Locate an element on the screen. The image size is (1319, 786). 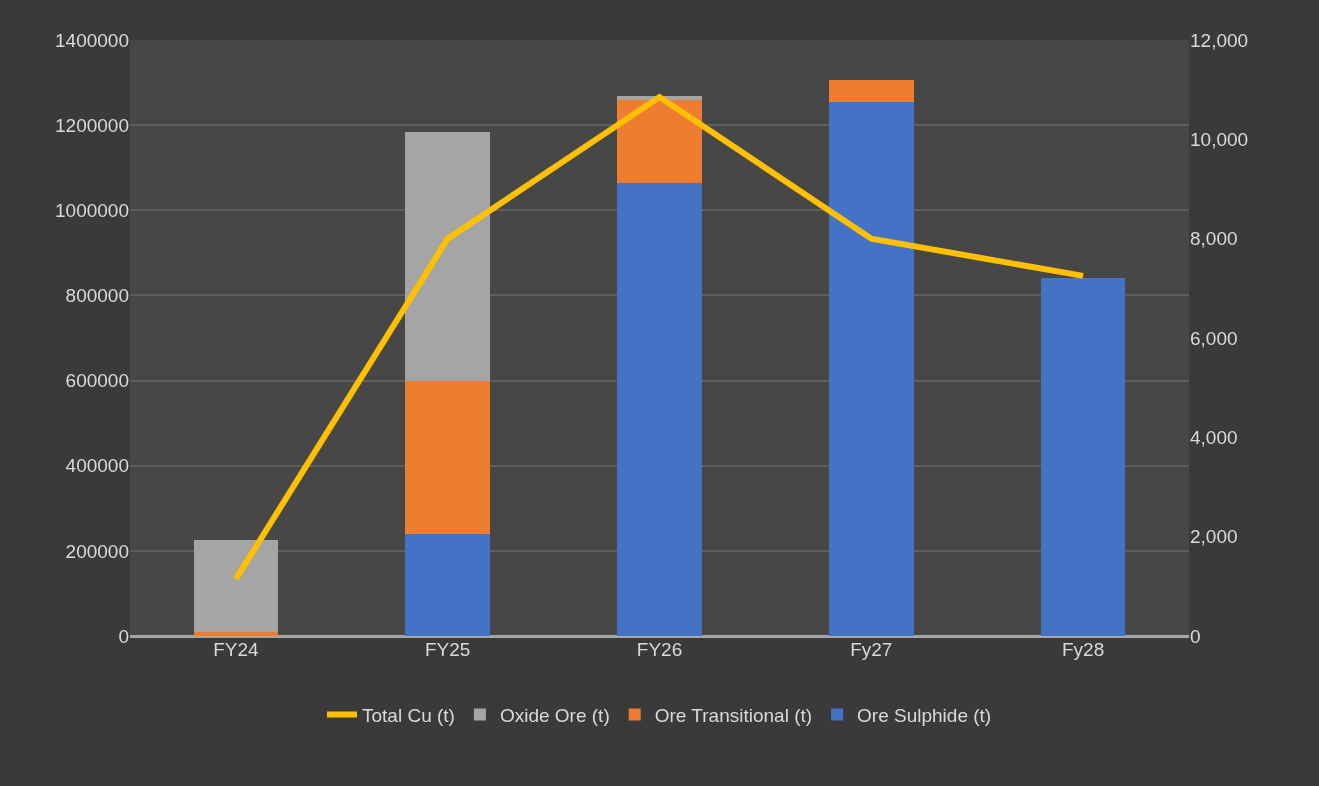
y2-tick-label: 2,000 is located at coordinates (1214, 537).